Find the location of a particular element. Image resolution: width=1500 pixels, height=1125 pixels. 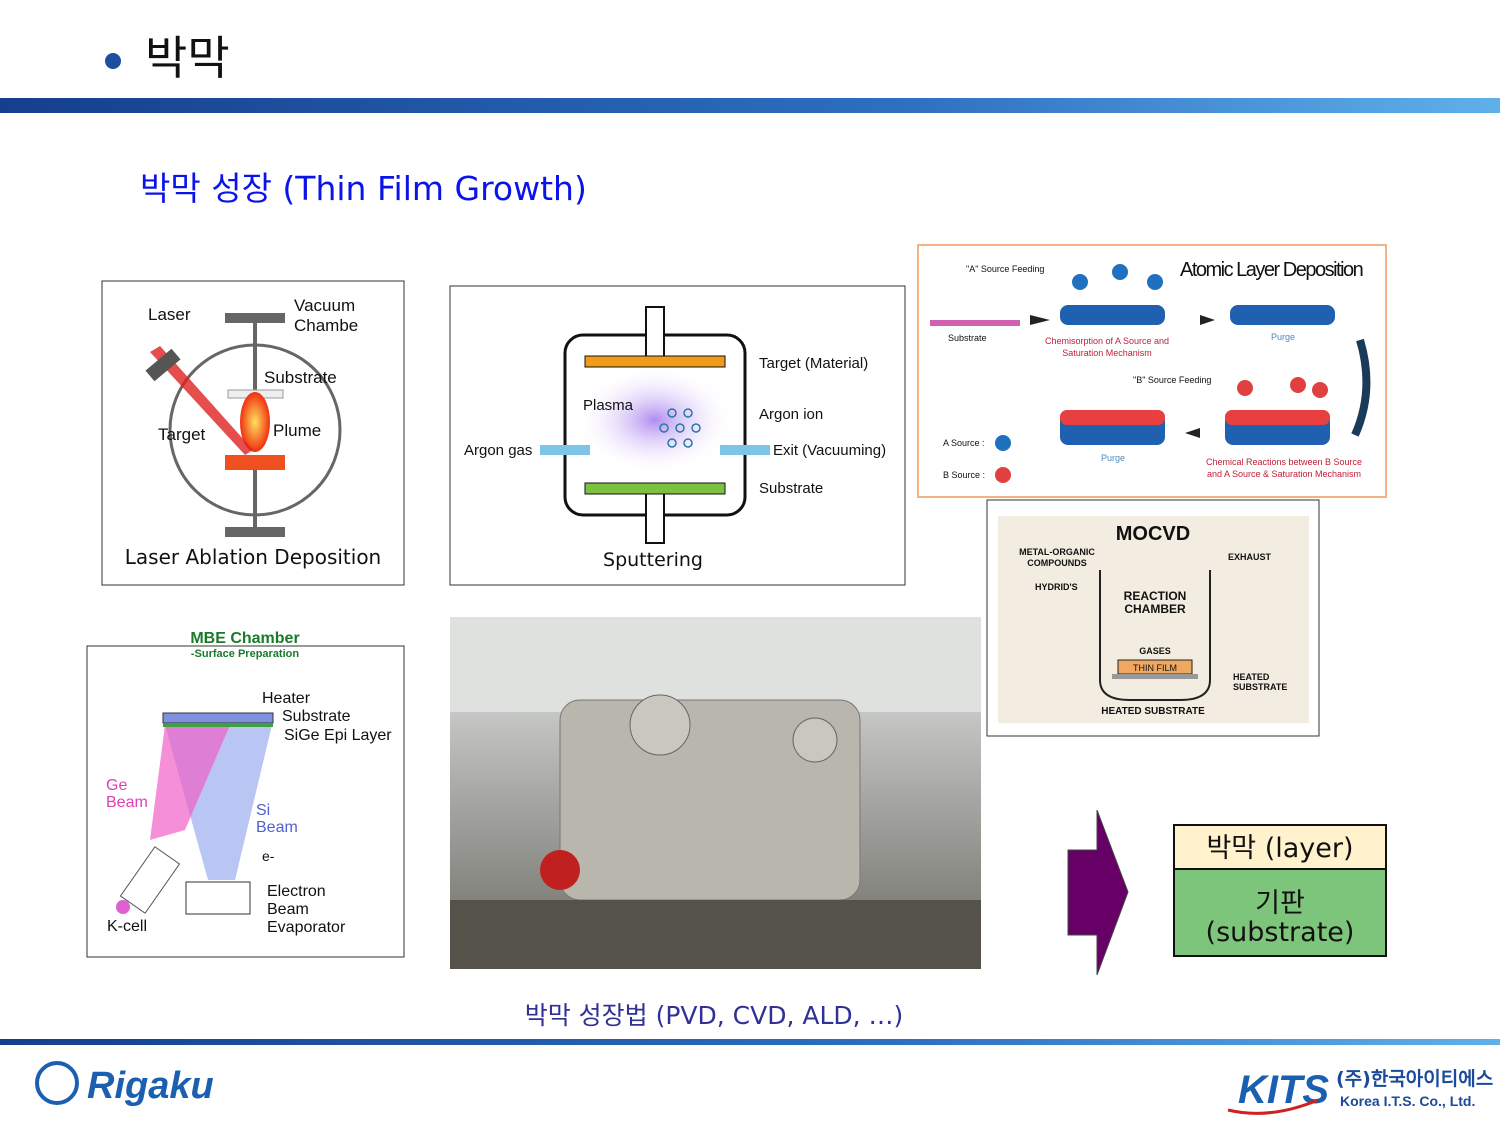

target is located at coordinates (255, 462).